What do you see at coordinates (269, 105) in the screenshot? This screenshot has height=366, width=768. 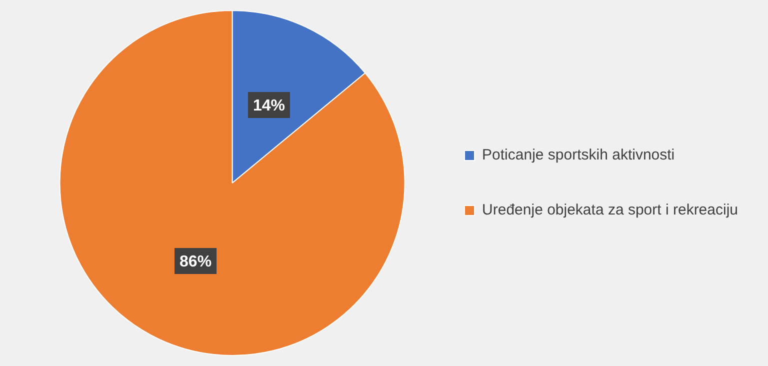 I see `data-label: 14%` at bounding box center [269, 105].